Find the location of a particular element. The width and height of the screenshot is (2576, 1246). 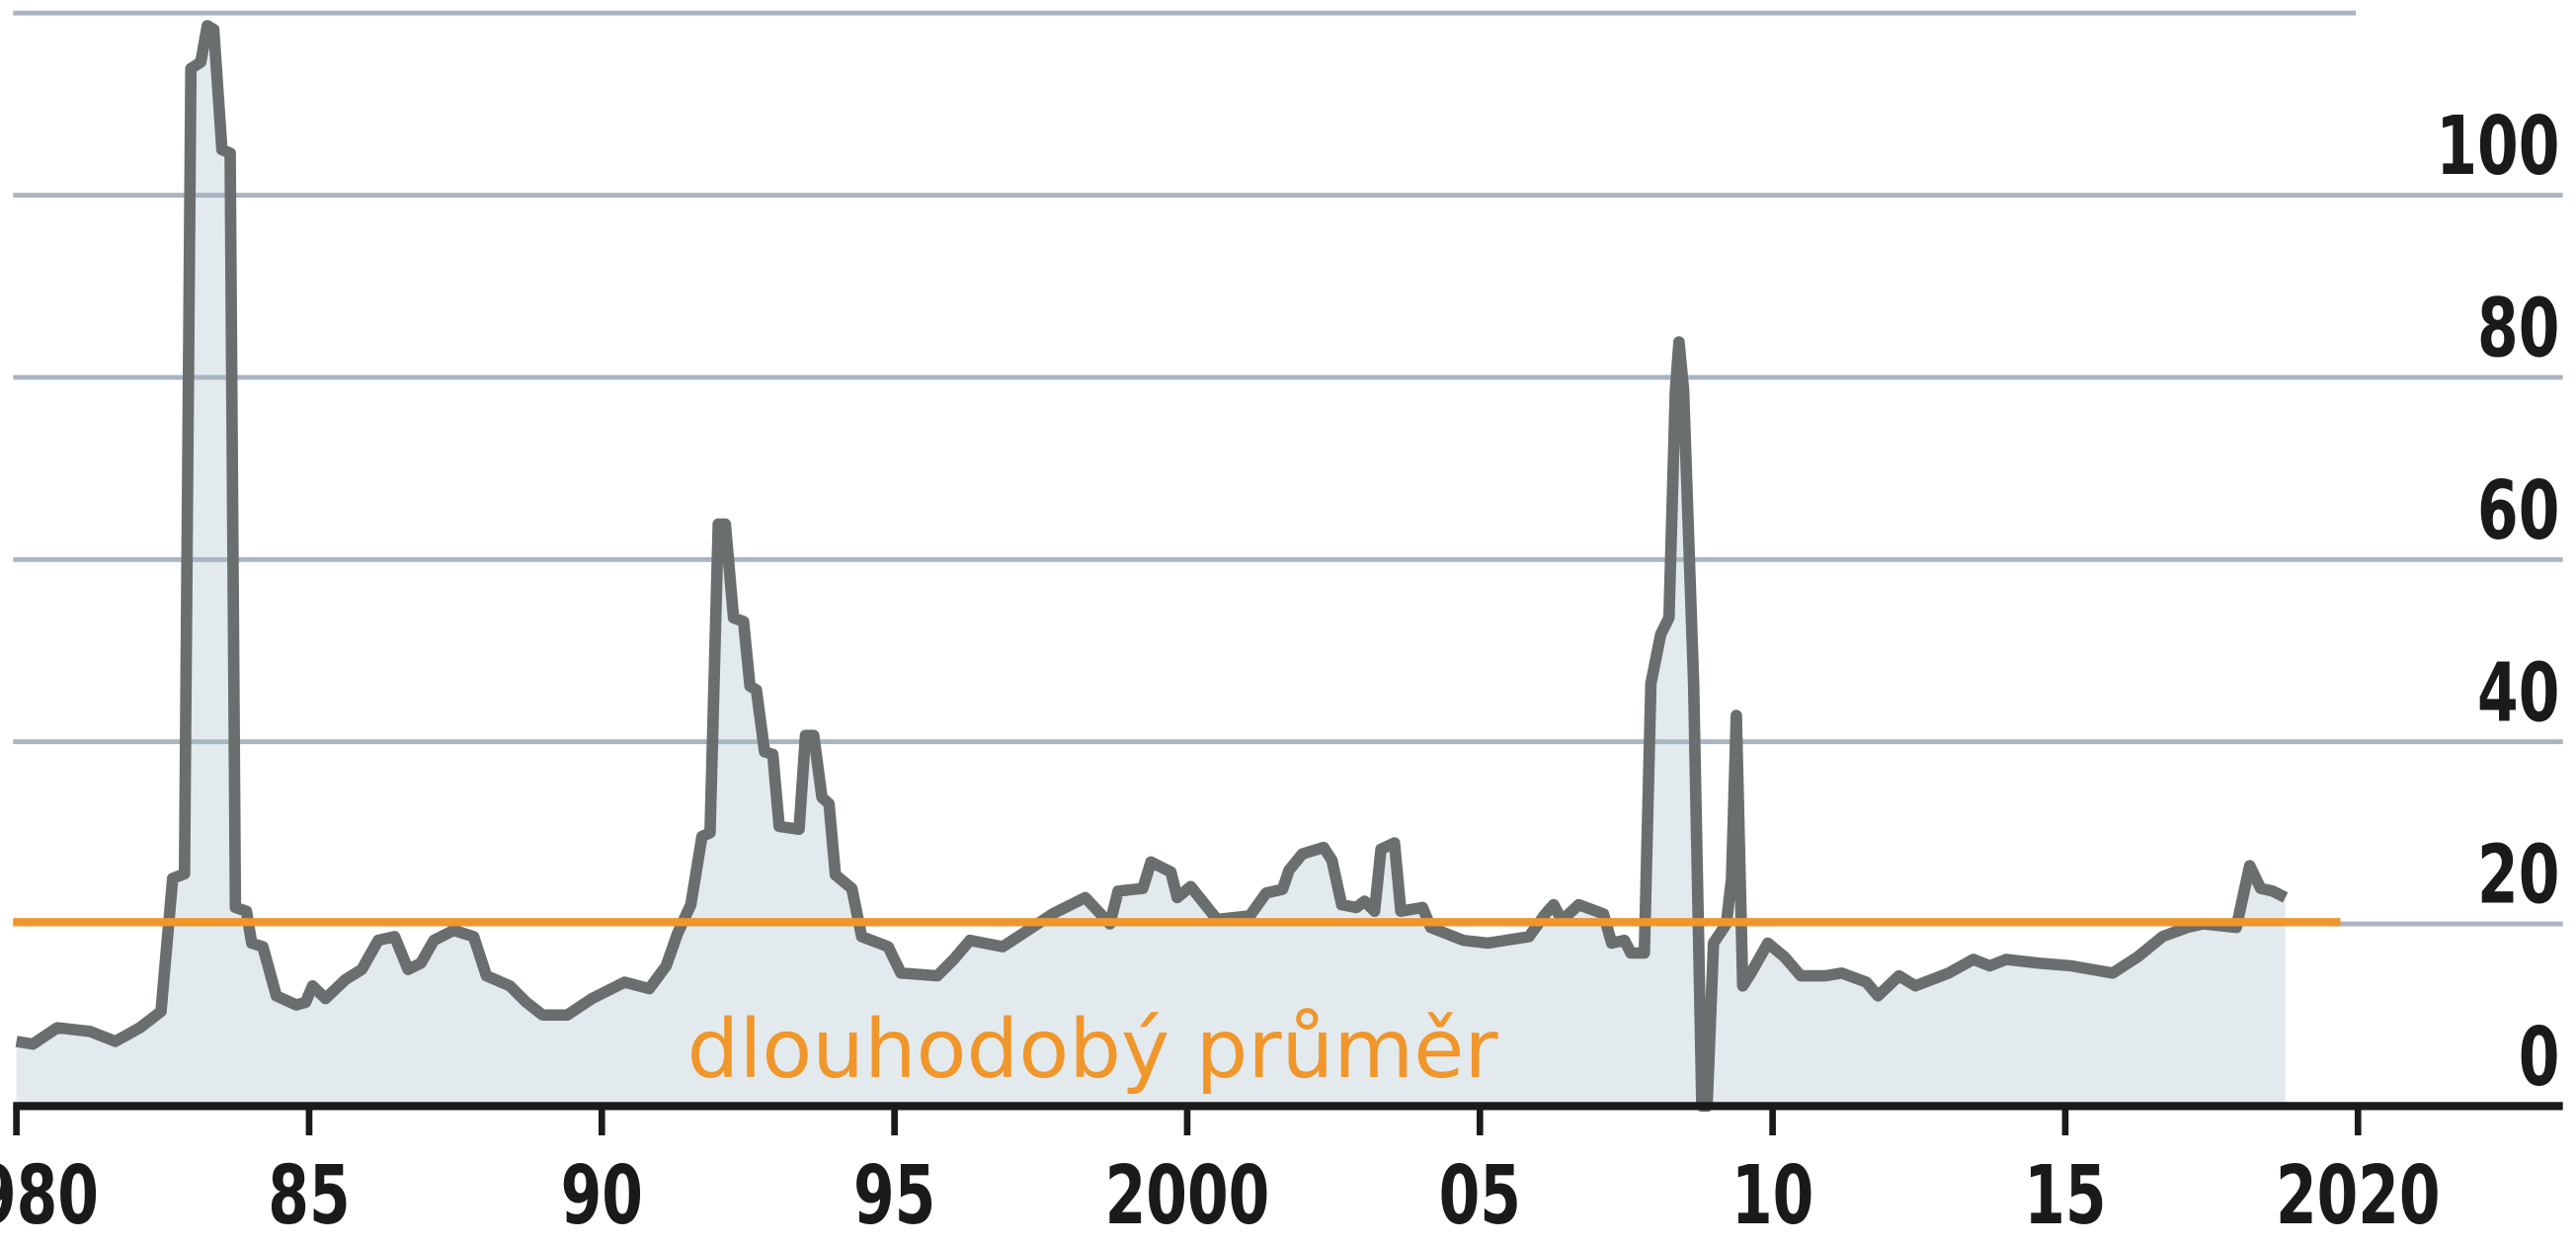

x-tick-label-group: 05 is located at coordinates (1480, 1195).